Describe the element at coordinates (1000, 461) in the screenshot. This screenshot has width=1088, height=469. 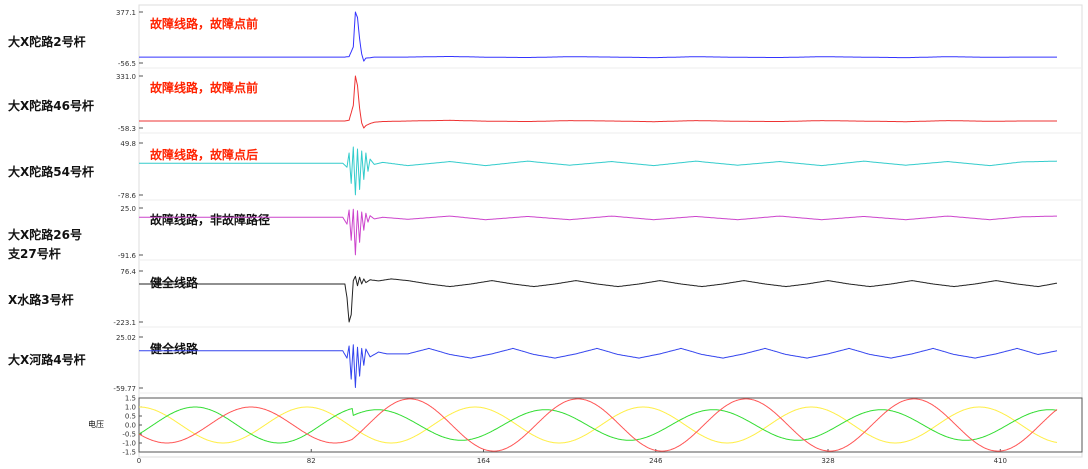
I see `xtick-label: 410` at that location.